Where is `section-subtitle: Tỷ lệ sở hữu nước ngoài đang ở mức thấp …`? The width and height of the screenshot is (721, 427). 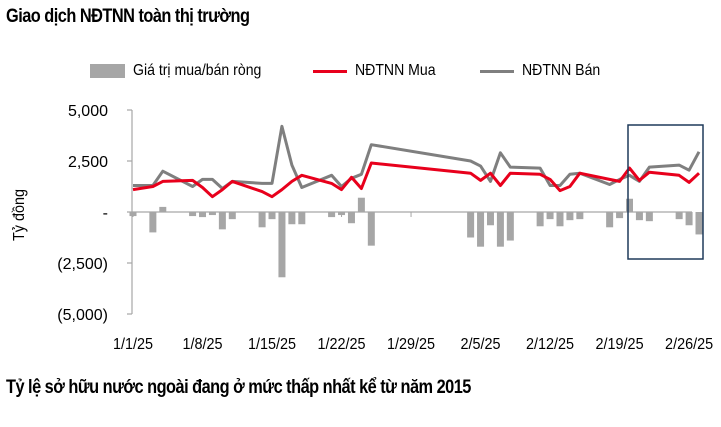
section-subtitle: Tỷ lệ sở hữu nước ngoài đang ở mức thấp … is located at coordinates (238, 387).